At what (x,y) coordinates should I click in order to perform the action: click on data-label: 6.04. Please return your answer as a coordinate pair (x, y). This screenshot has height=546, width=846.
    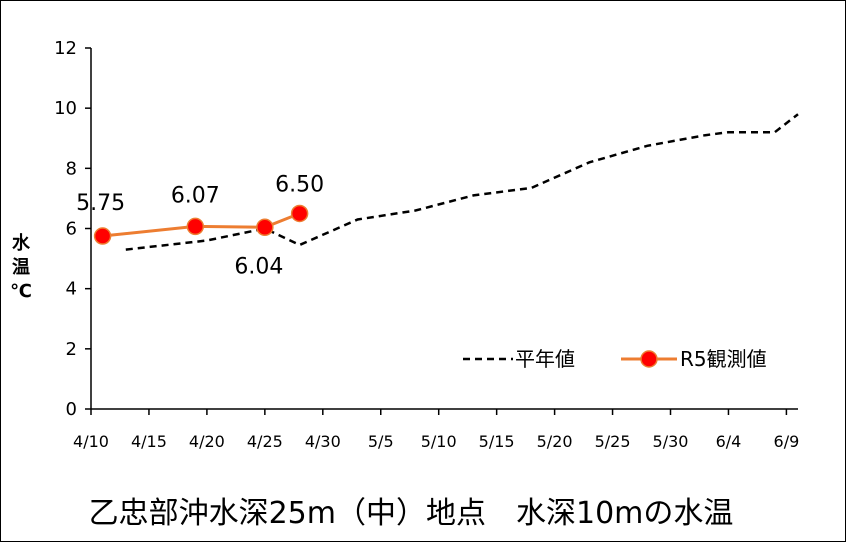
    Looking at the image, I should click on (258, 266).